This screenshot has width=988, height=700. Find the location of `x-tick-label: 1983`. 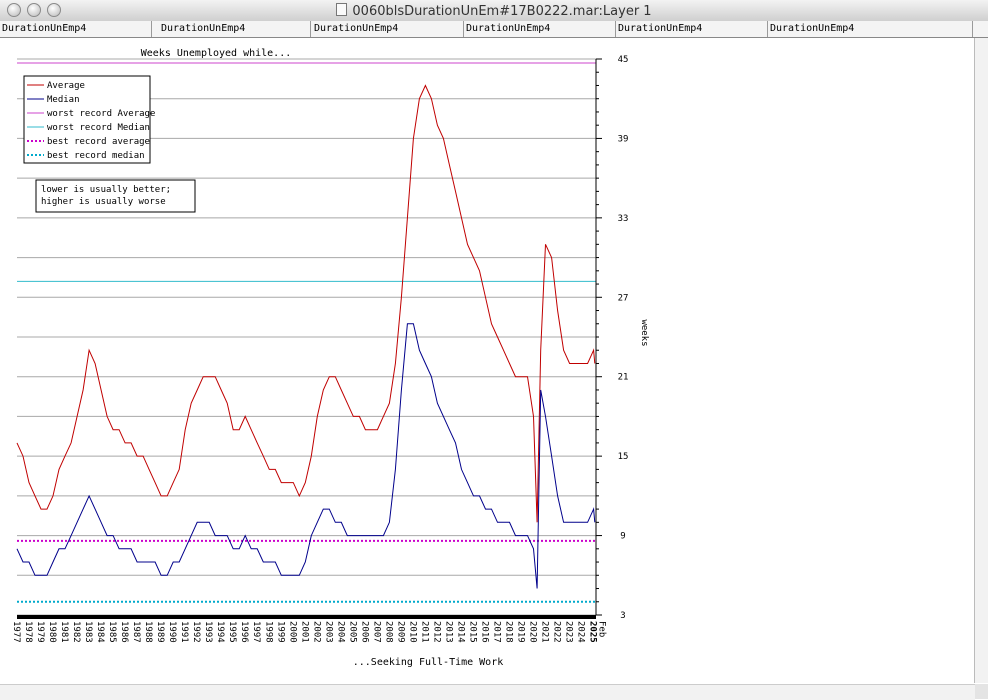

x-tick-label: 1983 is located at coordinates (88, 632).